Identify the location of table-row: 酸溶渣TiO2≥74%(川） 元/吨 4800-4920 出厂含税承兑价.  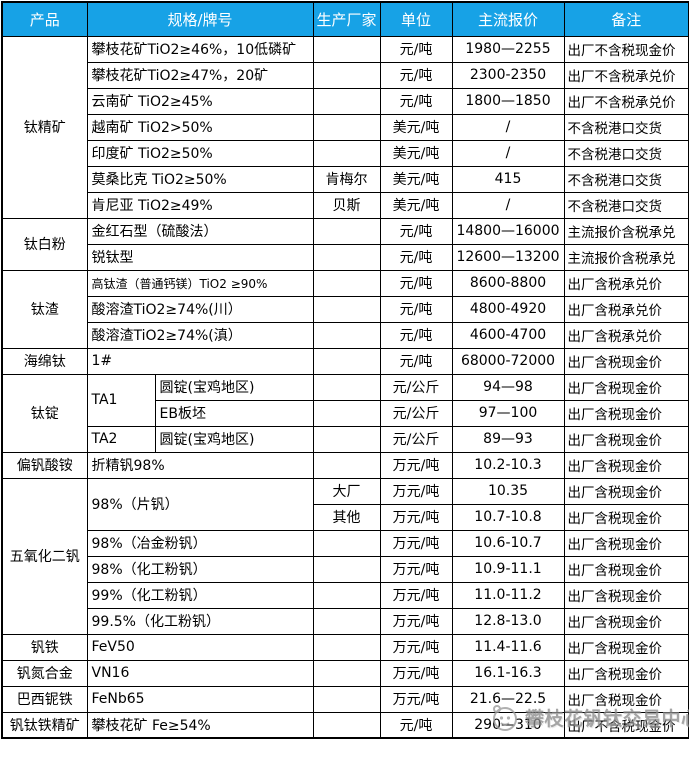
(345, 309).